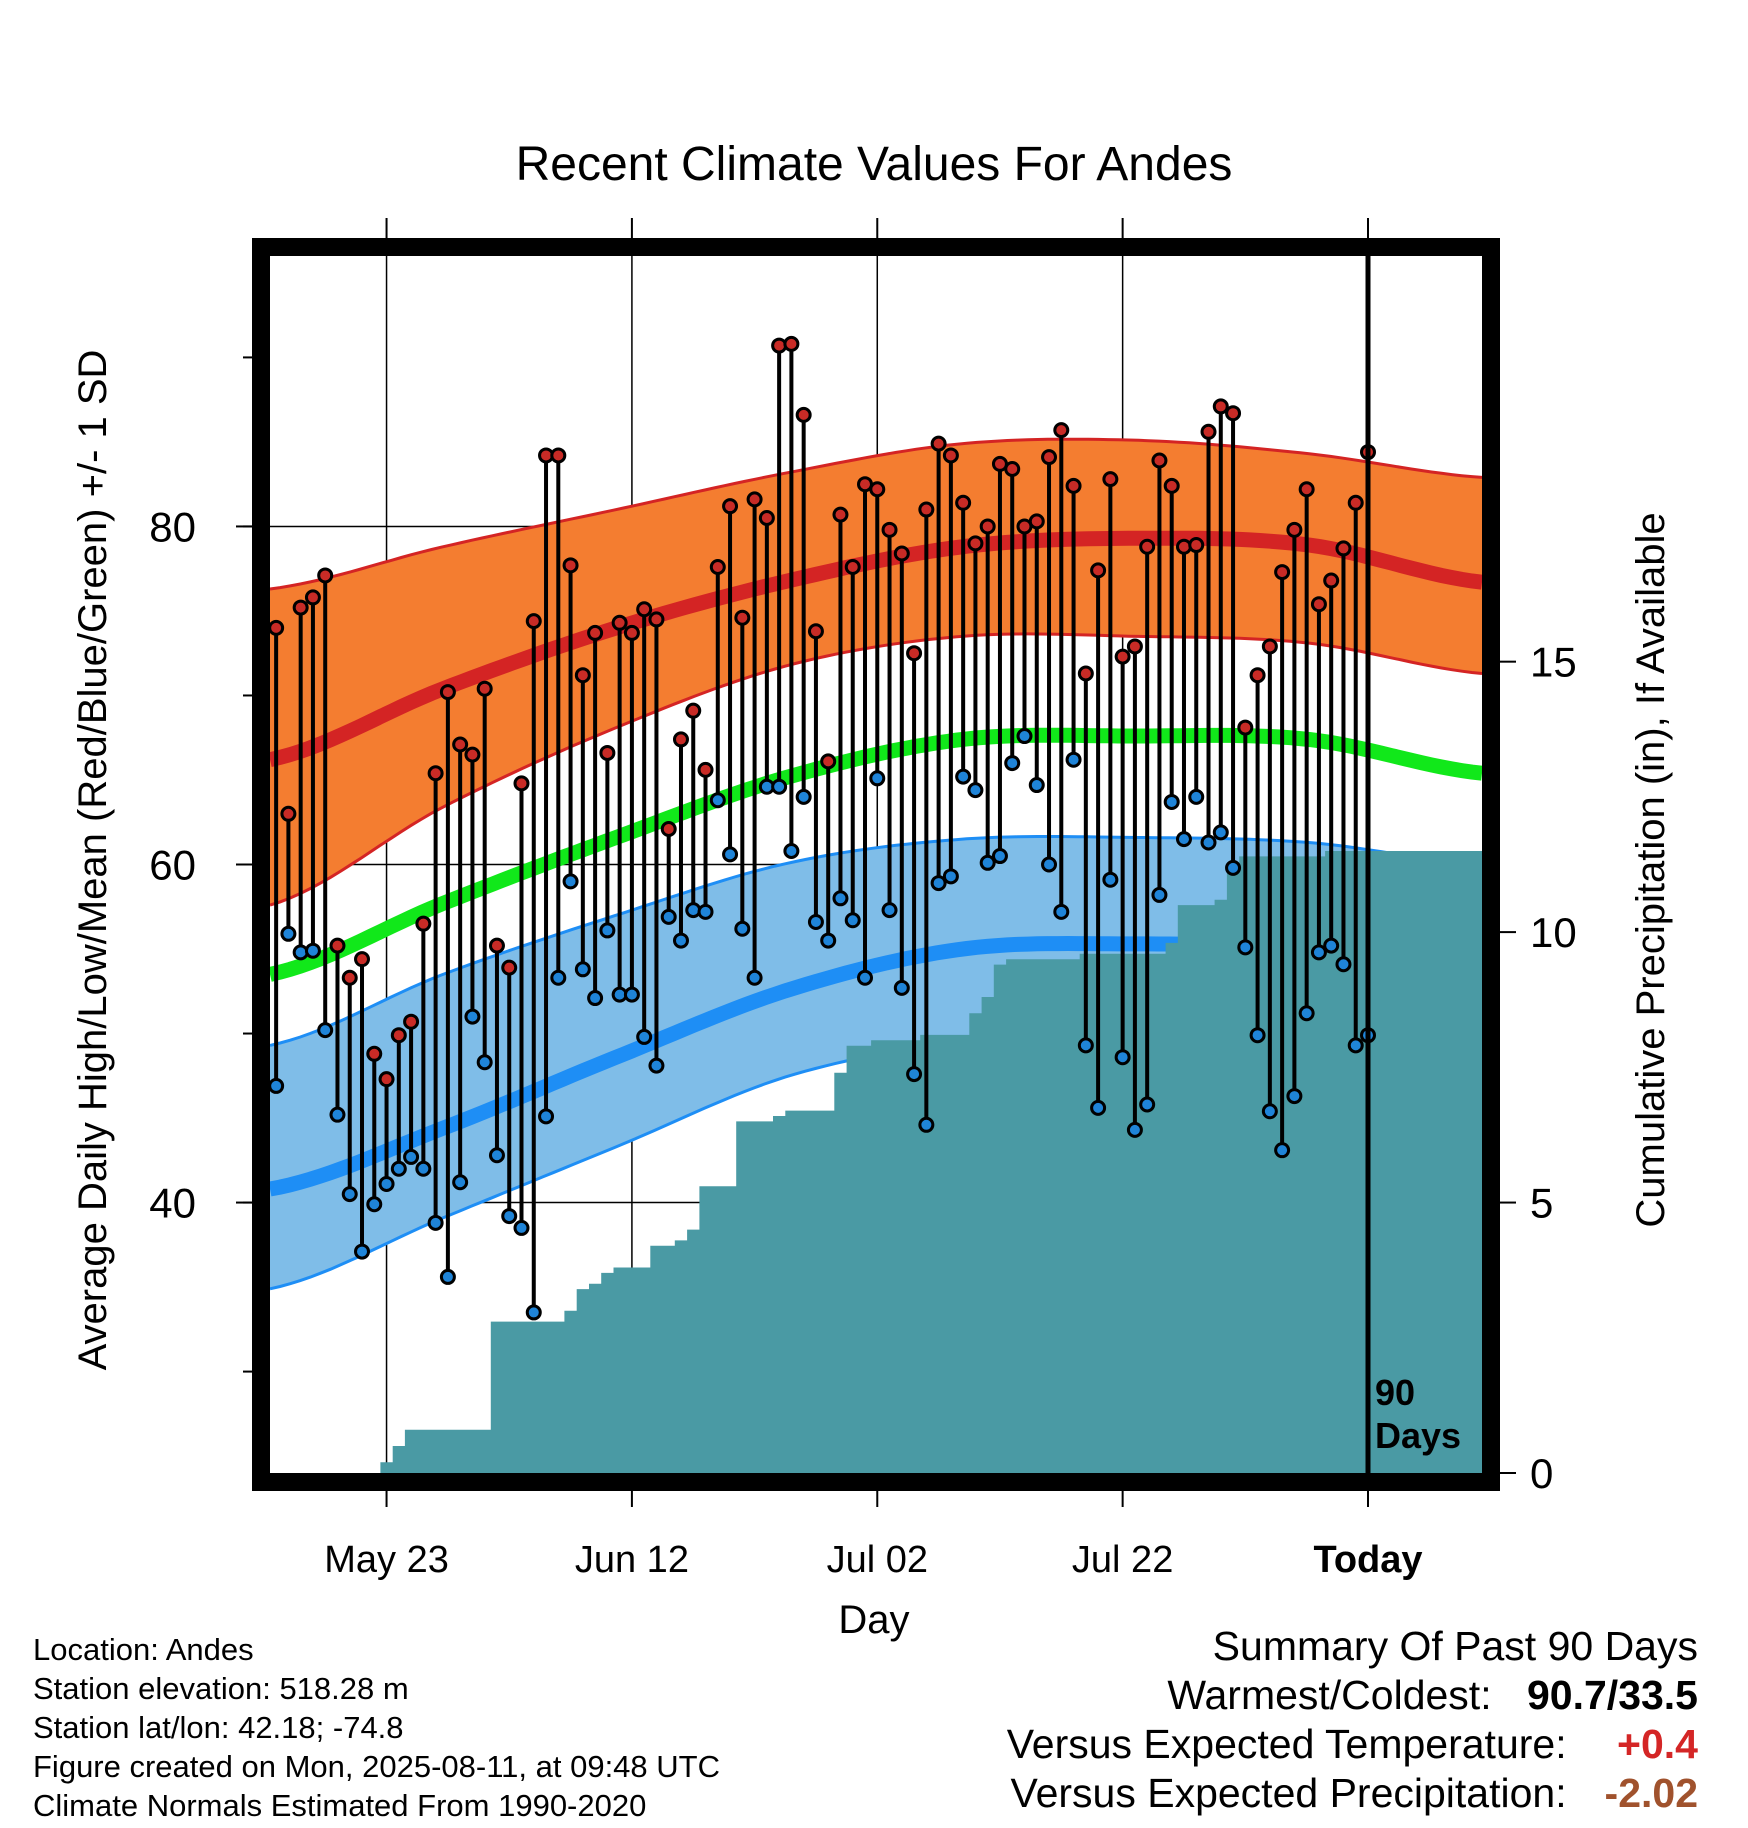 Image resolution: width=1748 pixels, height=1828 pixels. What do you see at coordinates (873, 1620) in the screenshot?
I see `x-axis-label: Day` at bounding box center [873, 1620].